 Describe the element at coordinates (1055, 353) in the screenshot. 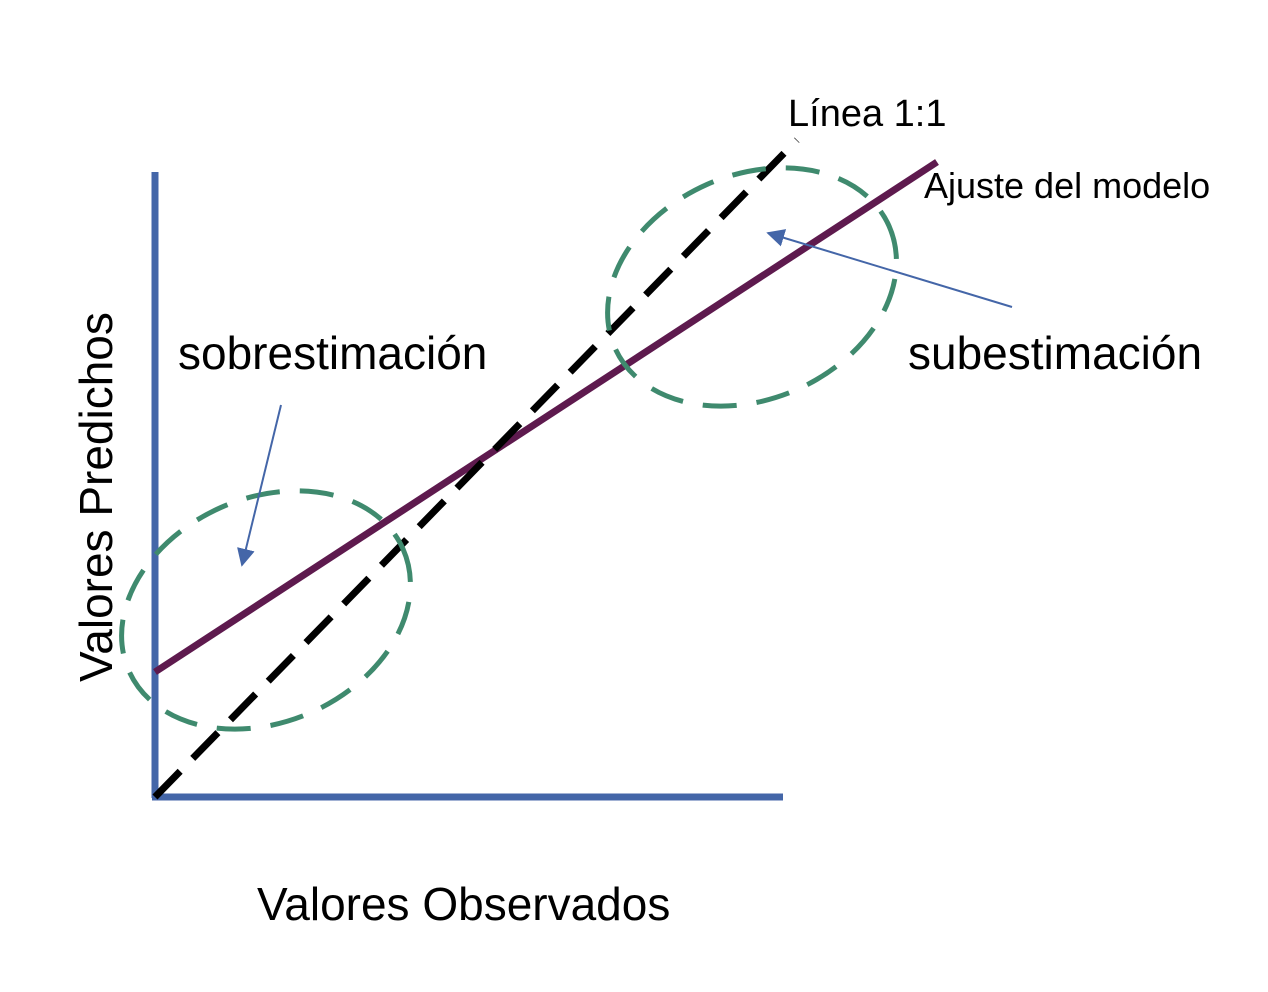

I see `underestimation-label: subestimación` at that location.